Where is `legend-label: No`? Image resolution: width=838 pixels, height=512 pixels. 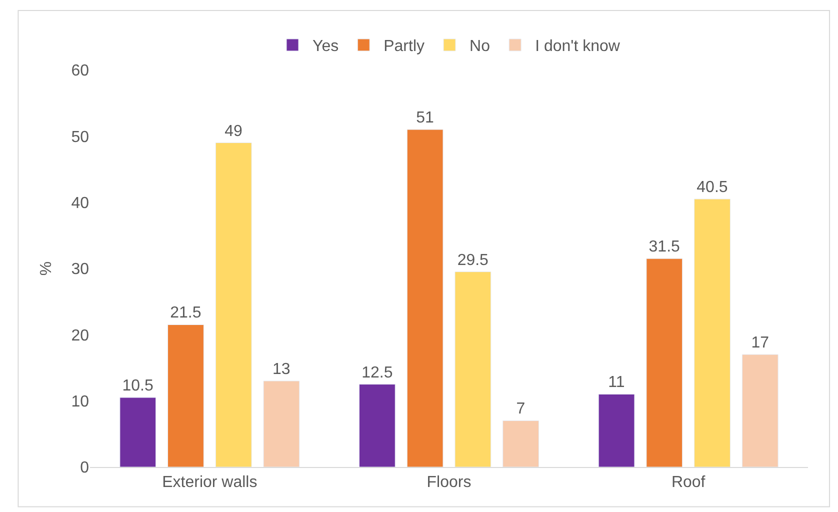
legend-label: No is located at coordinates (480, 47).